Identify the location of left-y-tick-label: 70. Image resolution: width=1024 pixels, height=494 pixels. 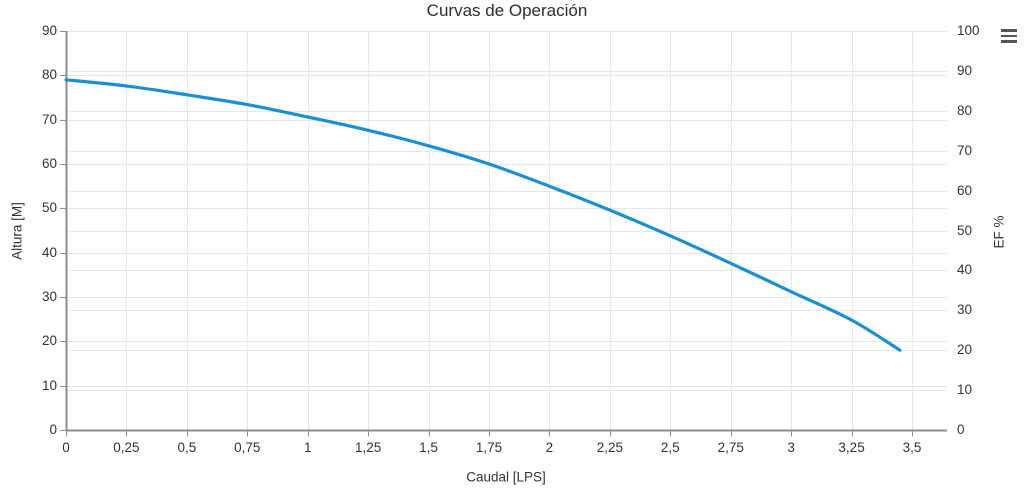
(49, 119).